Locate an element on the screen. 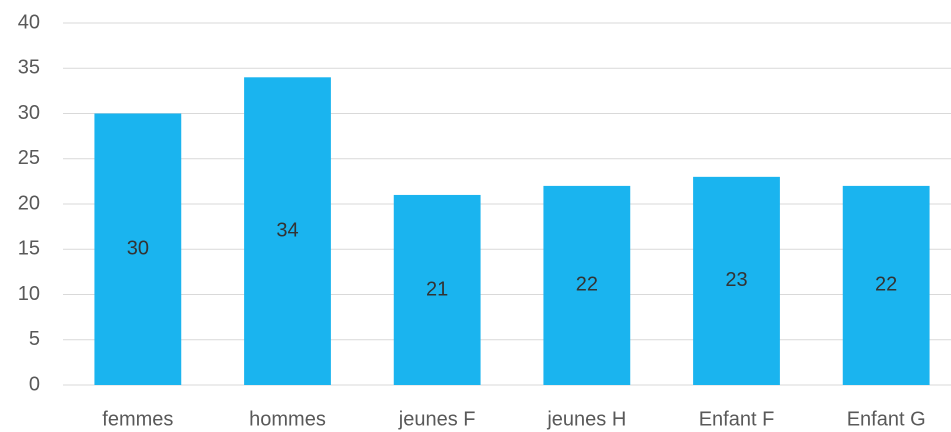  x-tick-label: Enfant F is located at coordinates (737, 419).